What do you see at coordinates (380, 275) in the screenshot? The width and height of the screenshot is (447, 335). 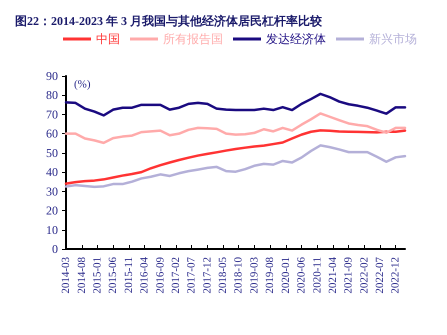 I see `x-tick-label: 2022-07` at bounding box center [380, 275].